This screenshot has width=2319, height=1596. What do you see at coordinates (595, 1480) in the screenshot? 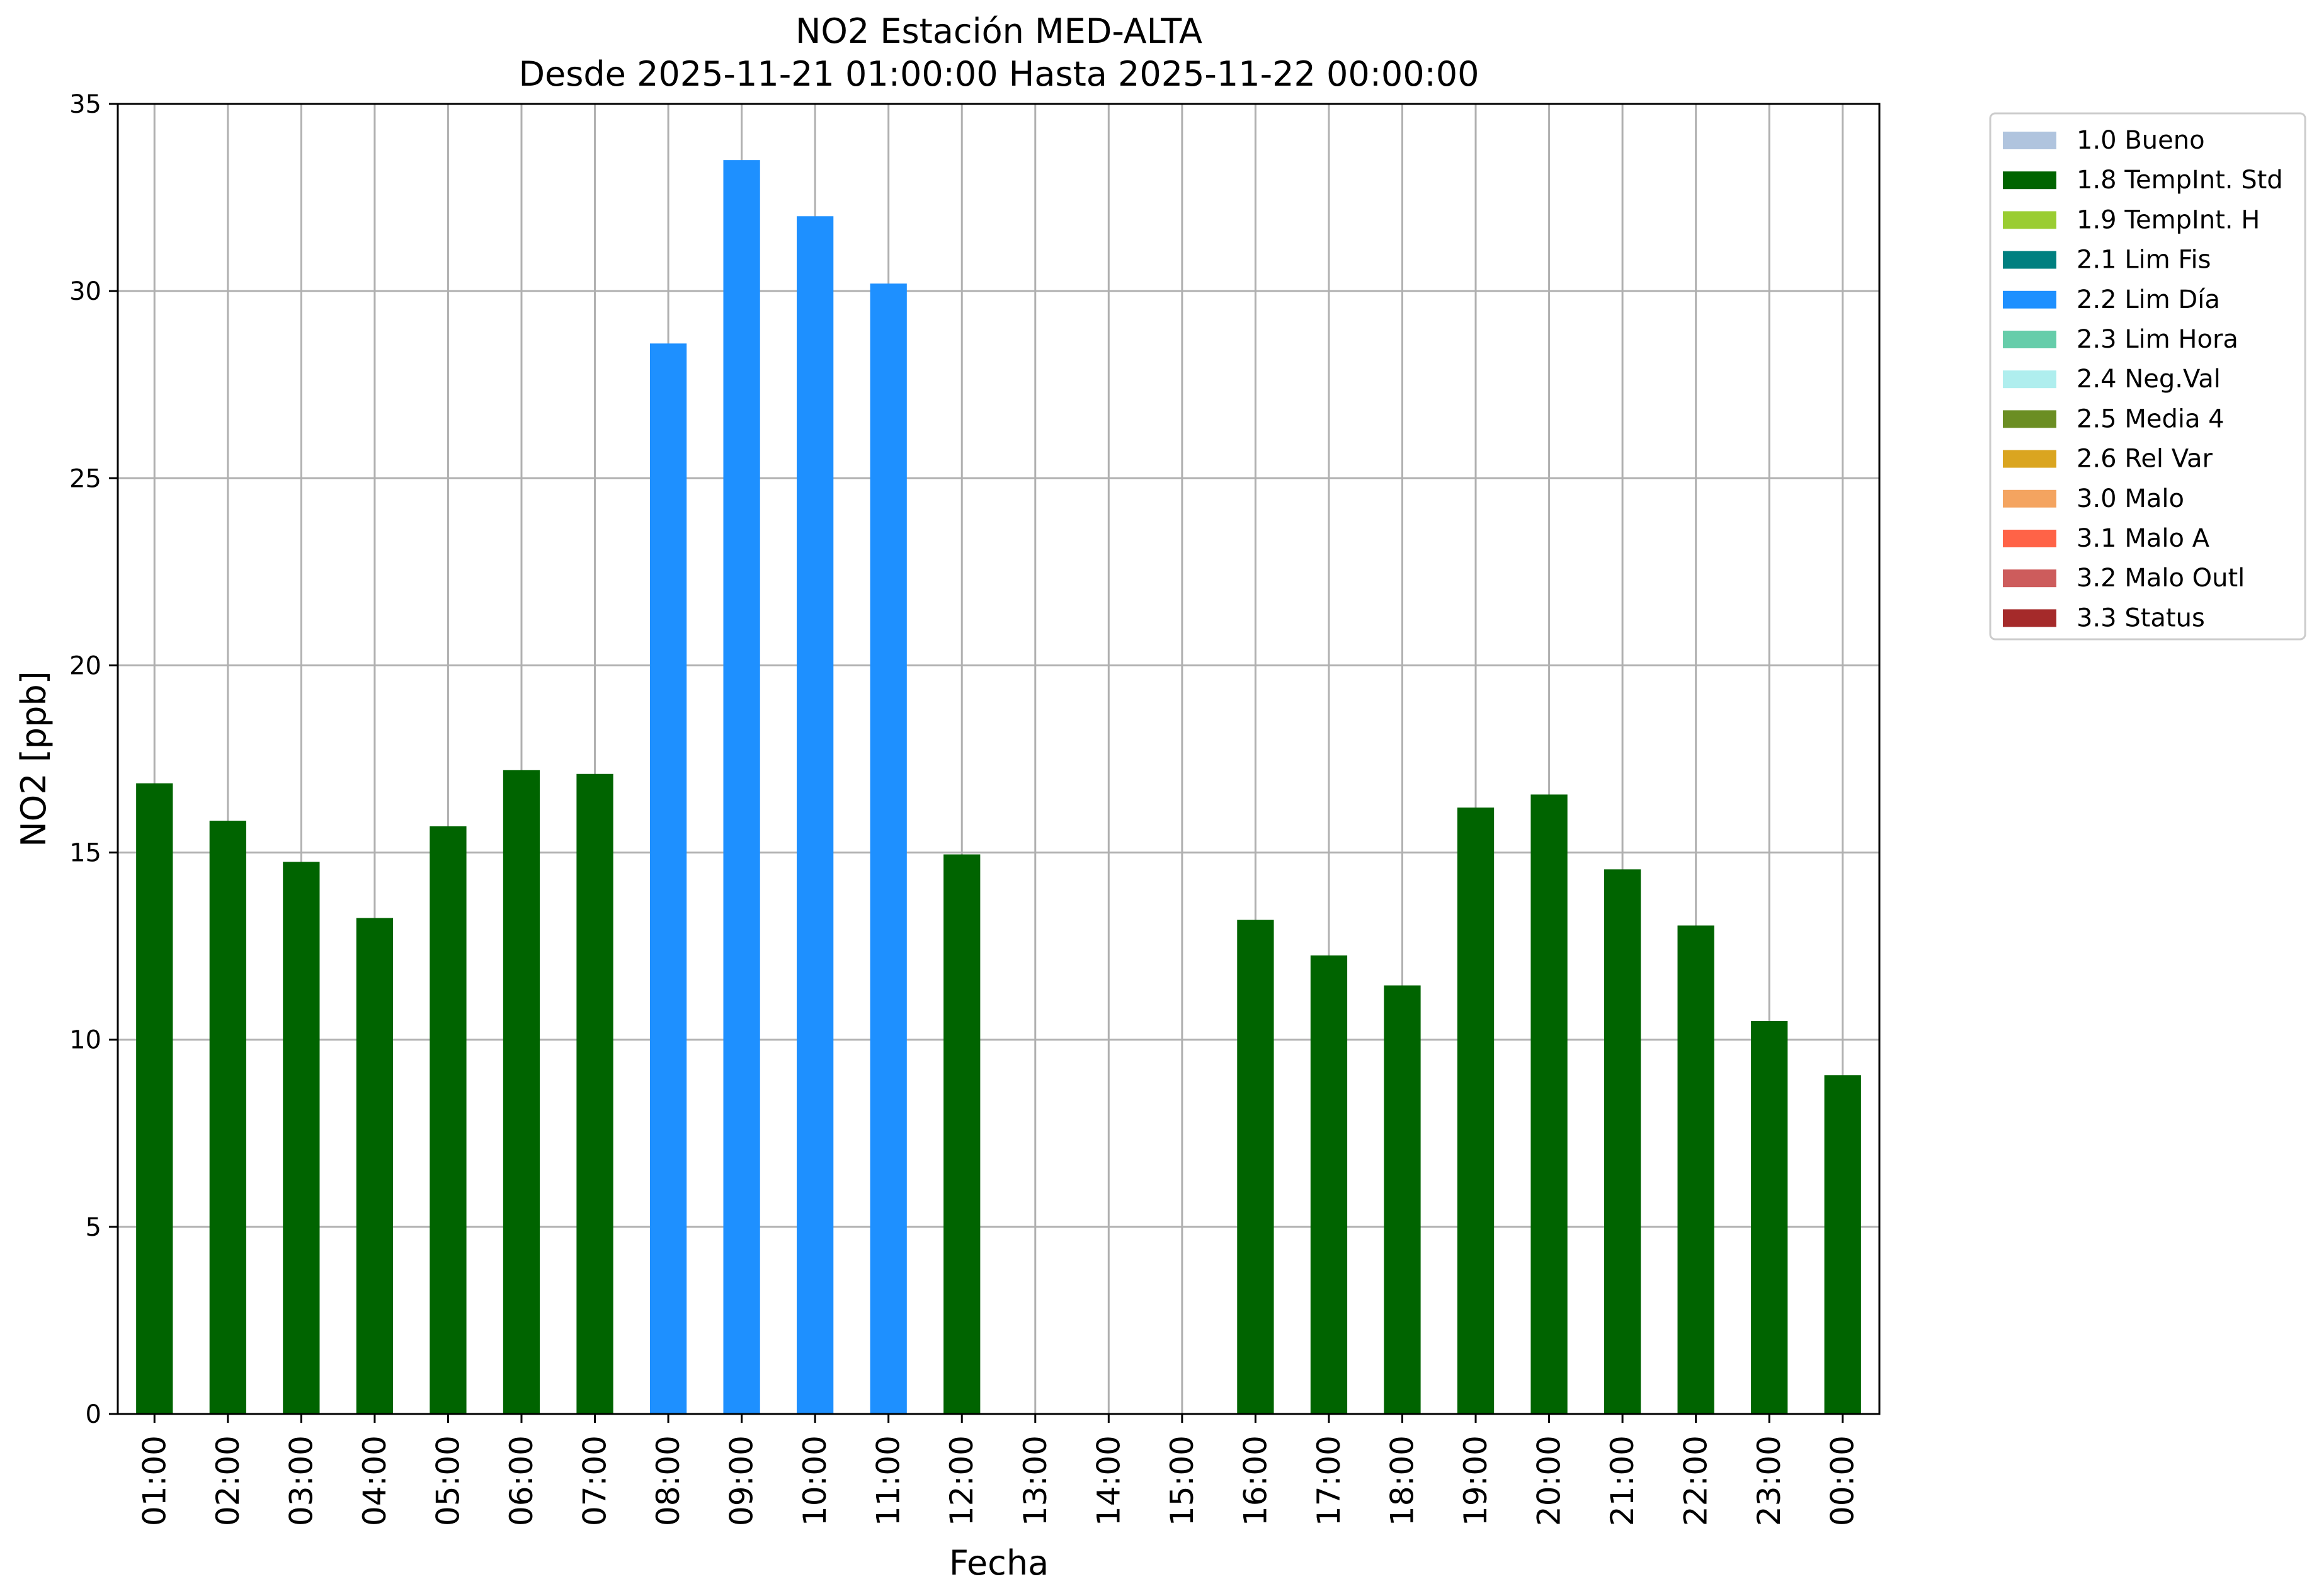
I see `x-tick-label: 07:00` at bounding box center [595, 1480].